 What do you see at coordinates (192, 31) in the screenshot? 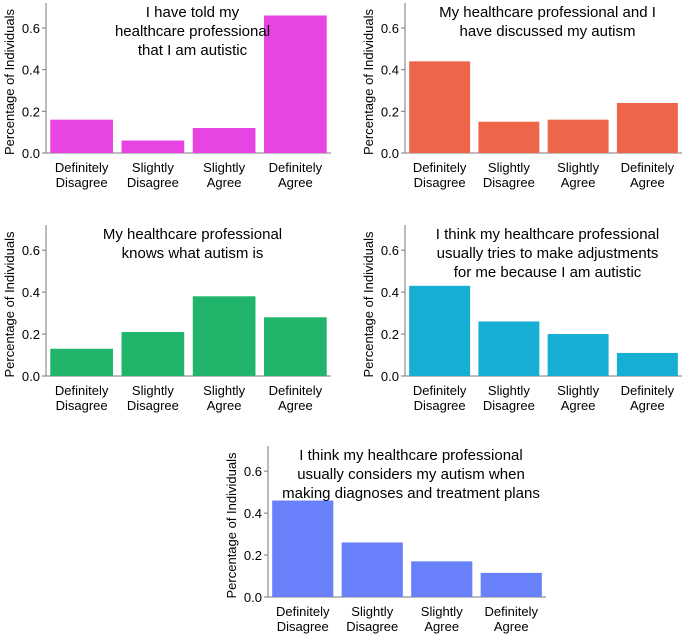
I see `chart-title: healthcare professional` at bounding box center [192, 31].